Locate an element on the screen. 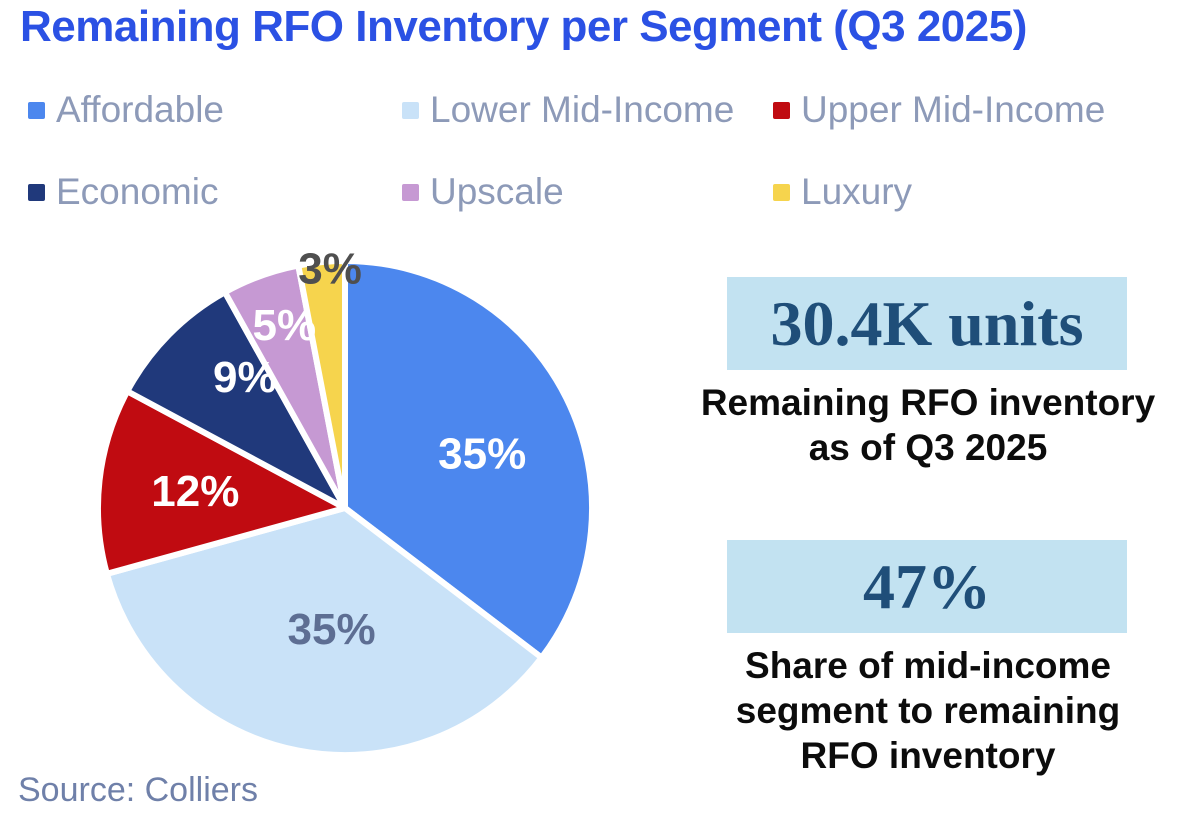  caption-line: Remaining RFO inventory is located at coordinates (928, 402).